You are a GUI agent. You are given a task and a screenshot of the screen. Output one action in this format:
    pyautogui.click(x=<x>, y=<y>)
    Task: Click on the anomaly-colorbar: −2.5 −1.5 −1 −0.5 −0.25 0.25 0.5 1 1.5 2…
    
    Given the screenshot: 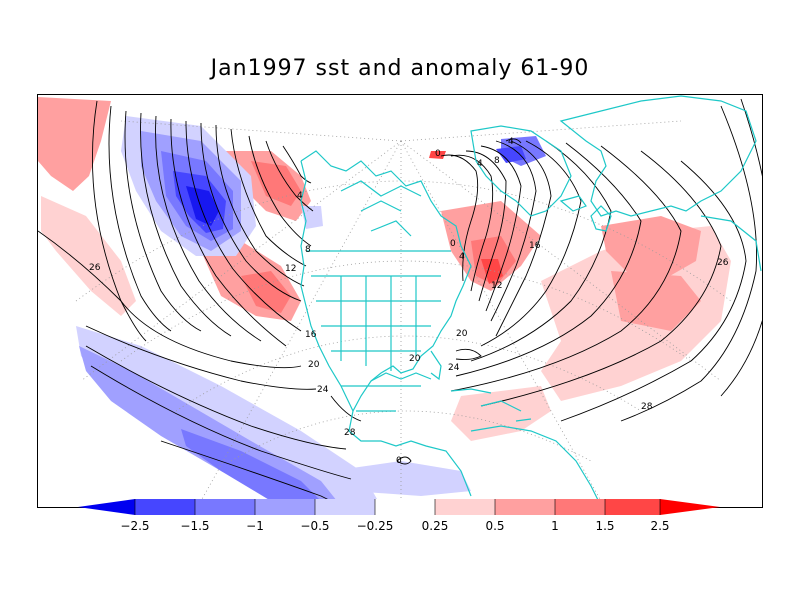 What is the action you would take?
    pyautogui.click(x=399, y=516)
    